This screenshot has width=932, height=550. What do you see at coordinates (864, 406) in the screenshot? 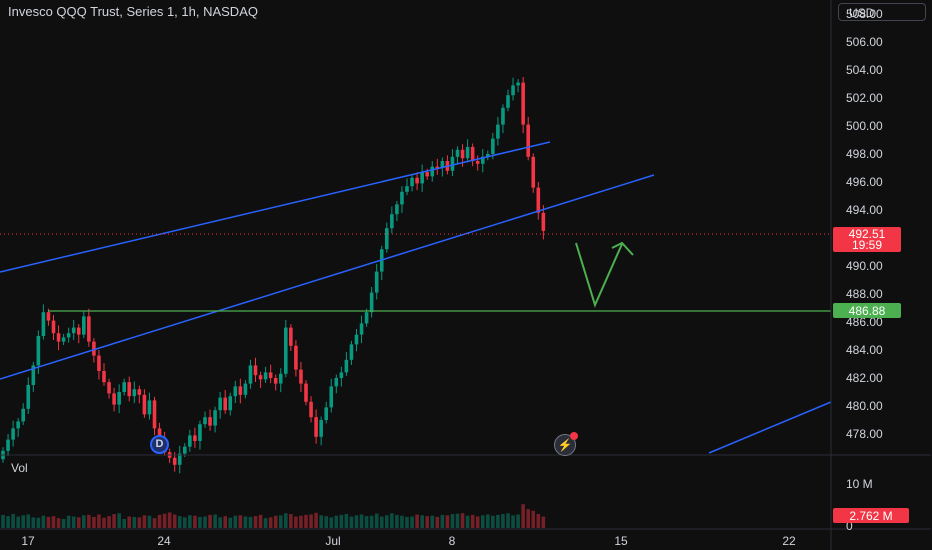
I see `price-tick-label: 480.00` at bounding box center [864, 406].